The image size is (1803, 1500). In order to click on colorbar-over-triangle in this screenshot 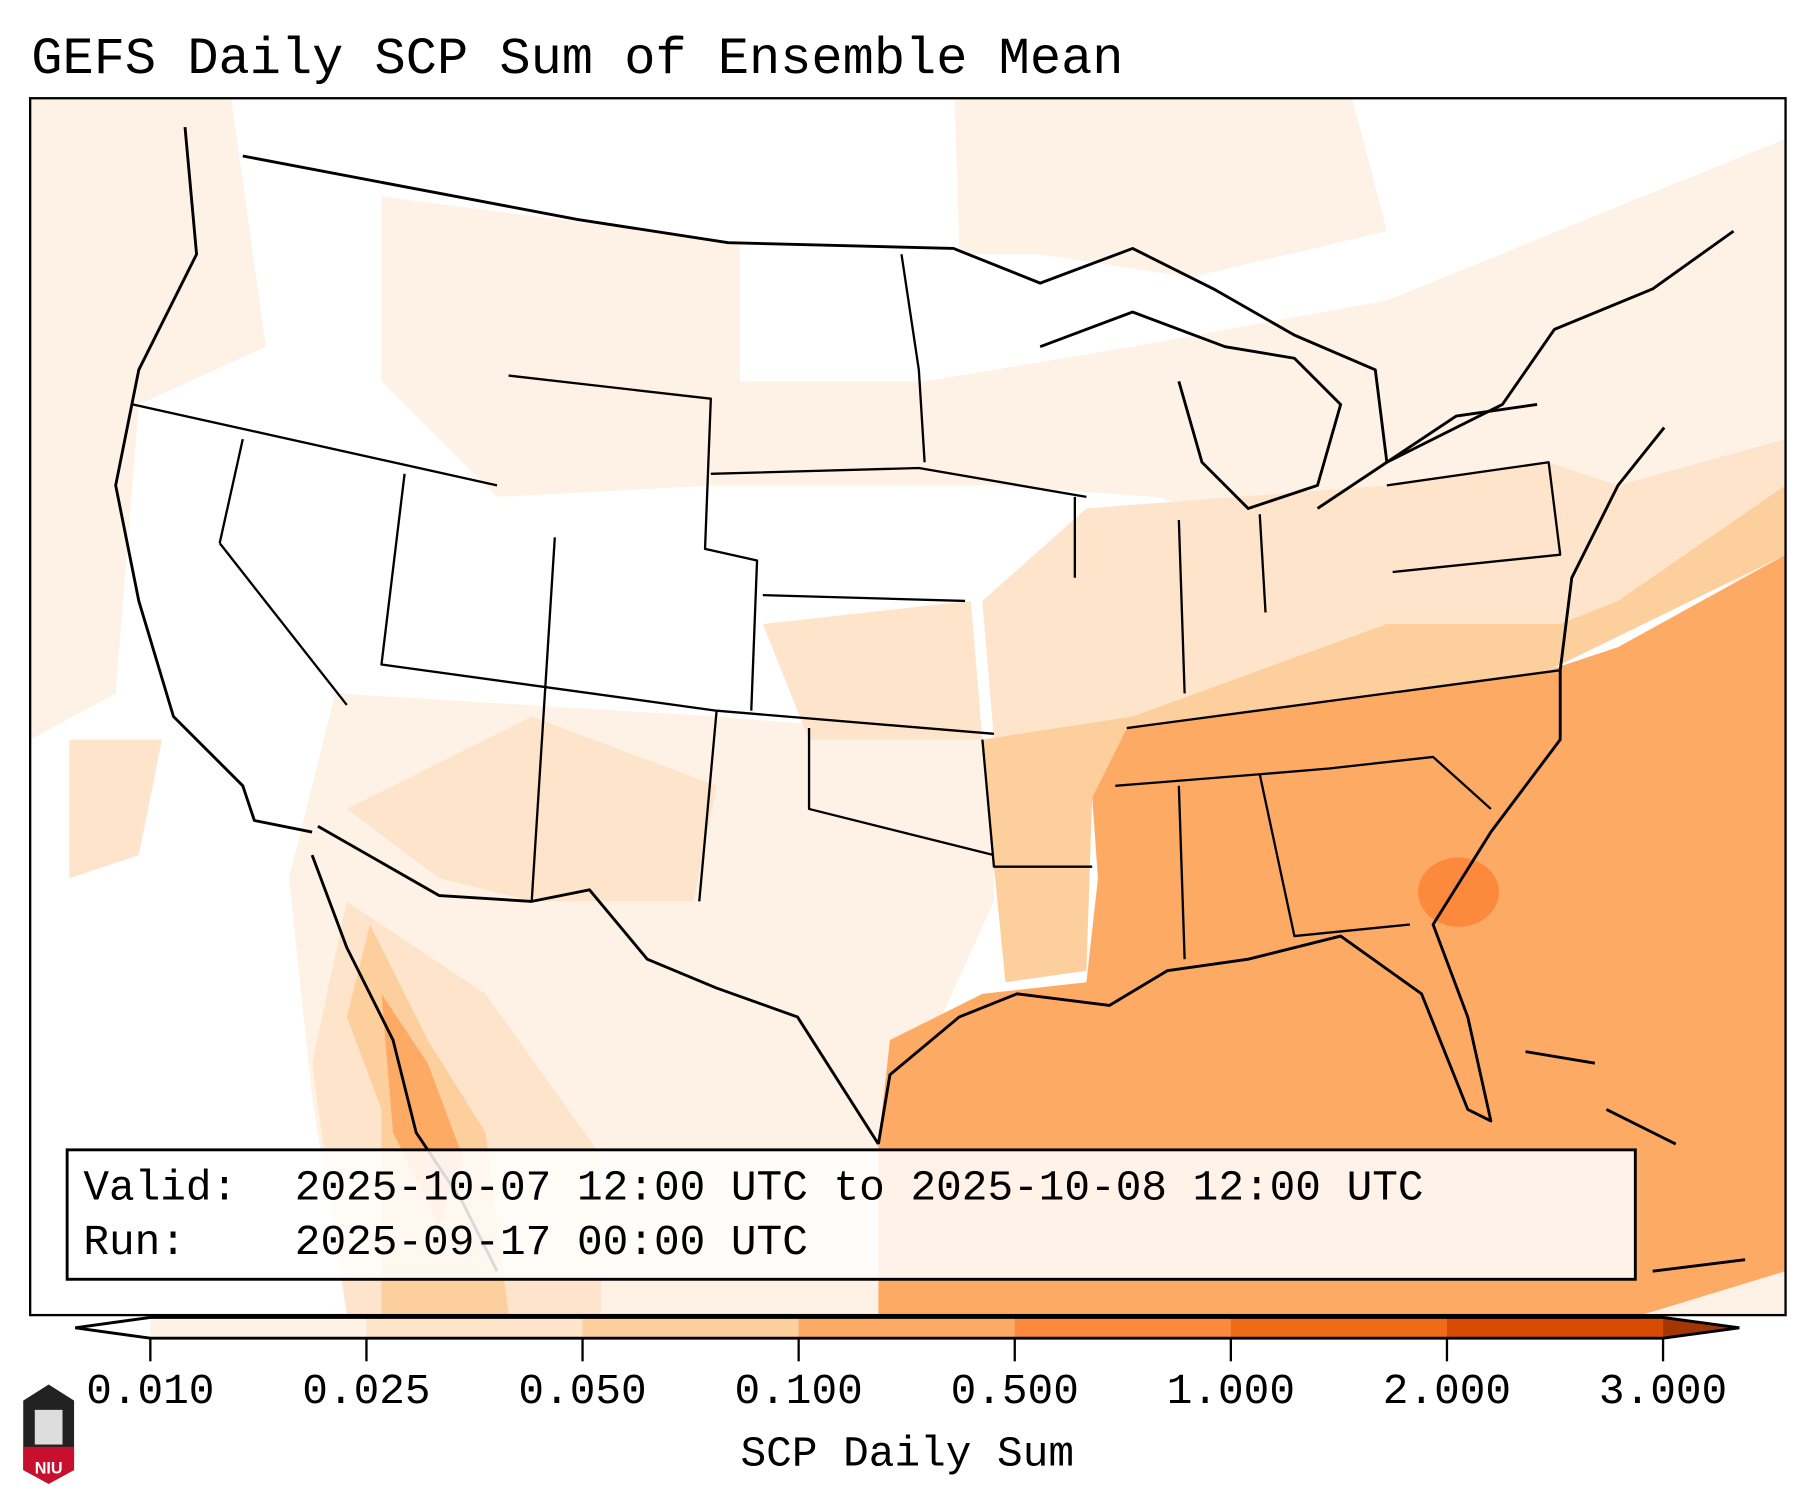, I will do `click(1701, 1328)`.